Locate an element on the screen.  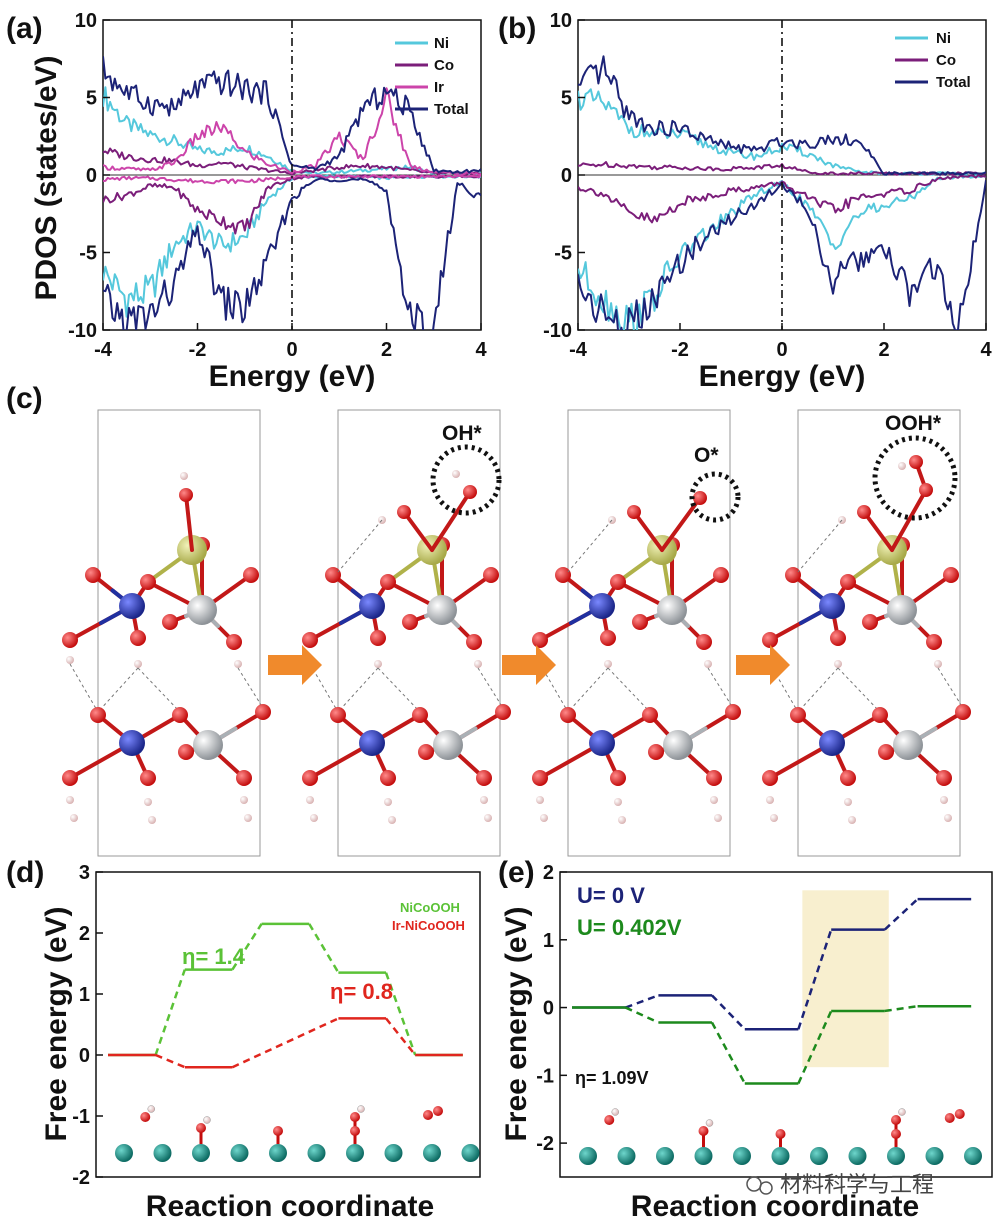
ytick-label-a: 0 is located at coordinates (91, 176).